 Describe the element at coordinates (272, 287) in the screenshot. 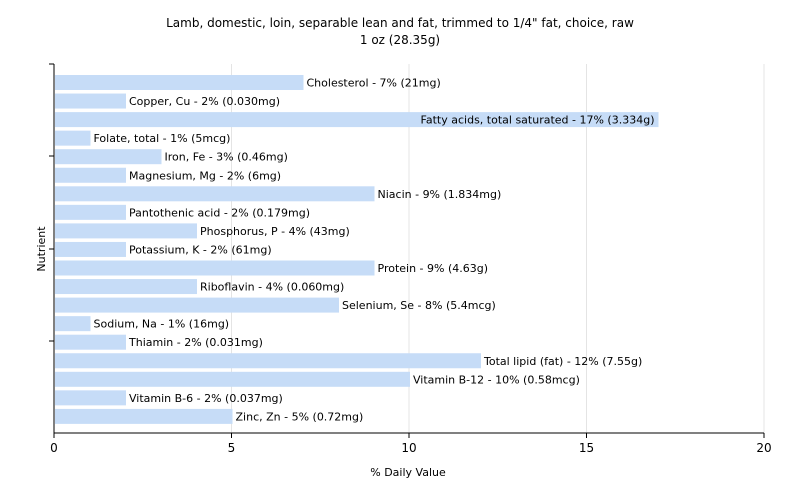

I see `bar-label: Riboflavin - 4% (0.060mg)` at that location.